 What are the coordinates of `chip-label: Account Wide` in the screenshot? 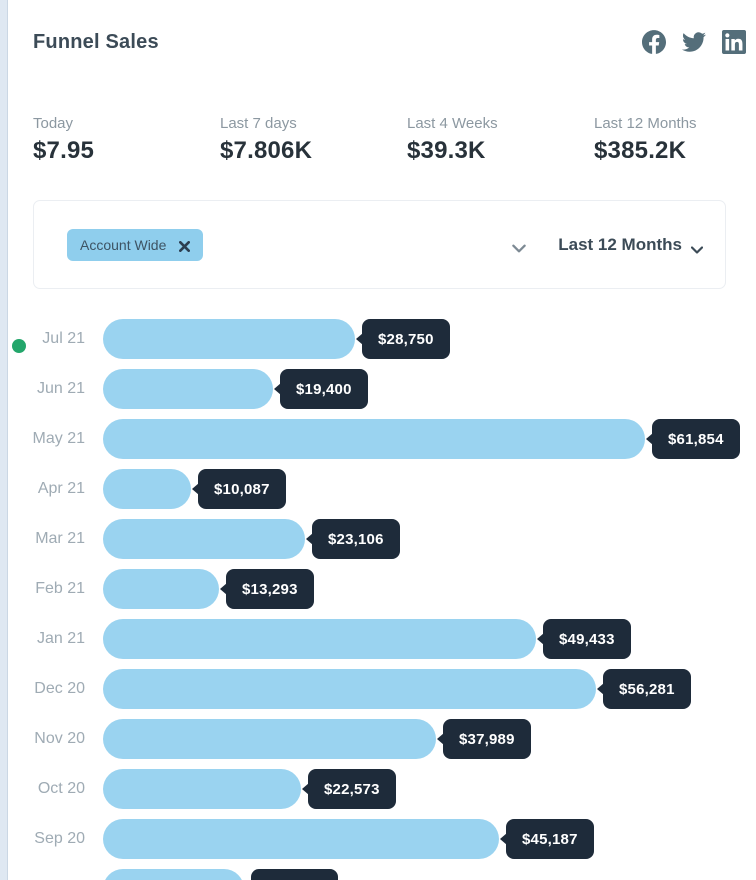 It's located at (123, 244).